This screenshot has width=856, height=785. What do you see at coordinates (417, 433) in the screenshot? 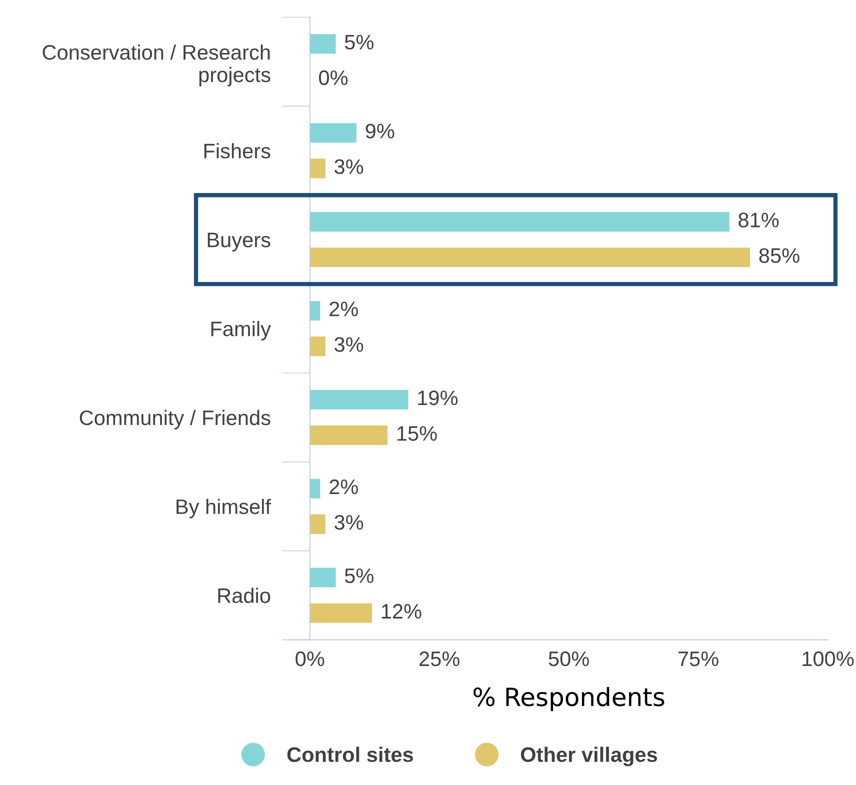
I see `data-label: 15%` at bounding box center [417, 433].